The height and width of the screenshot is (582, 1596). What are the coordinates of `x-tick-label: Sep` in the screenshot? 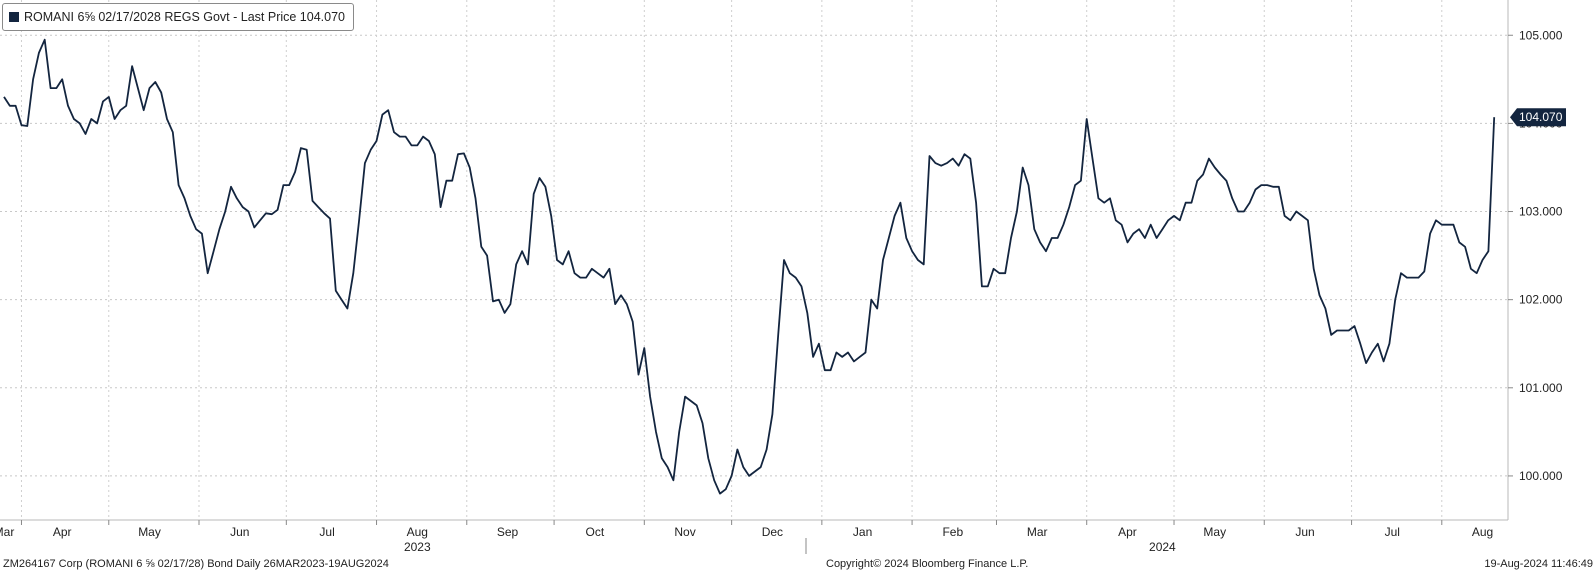 It's located at (508, 532).